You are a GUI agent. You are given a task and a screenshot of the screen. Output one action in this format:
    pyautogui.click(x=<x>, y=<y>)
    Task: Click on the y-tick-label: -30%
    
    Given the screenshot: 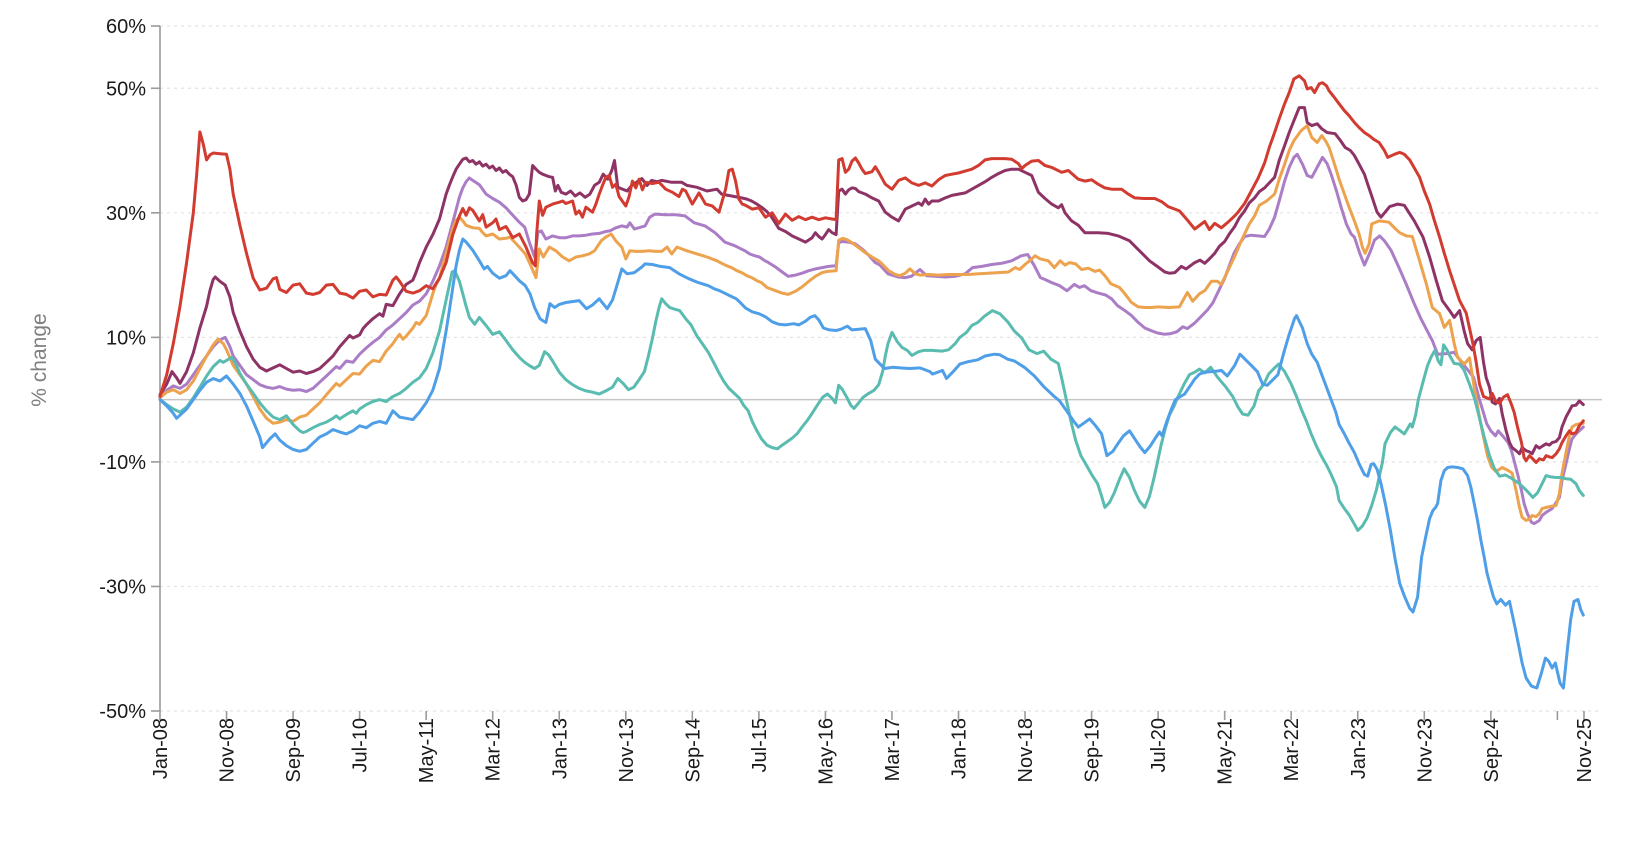 What is the action you would take?
    pyautogui.click(x=122, y=587)
    